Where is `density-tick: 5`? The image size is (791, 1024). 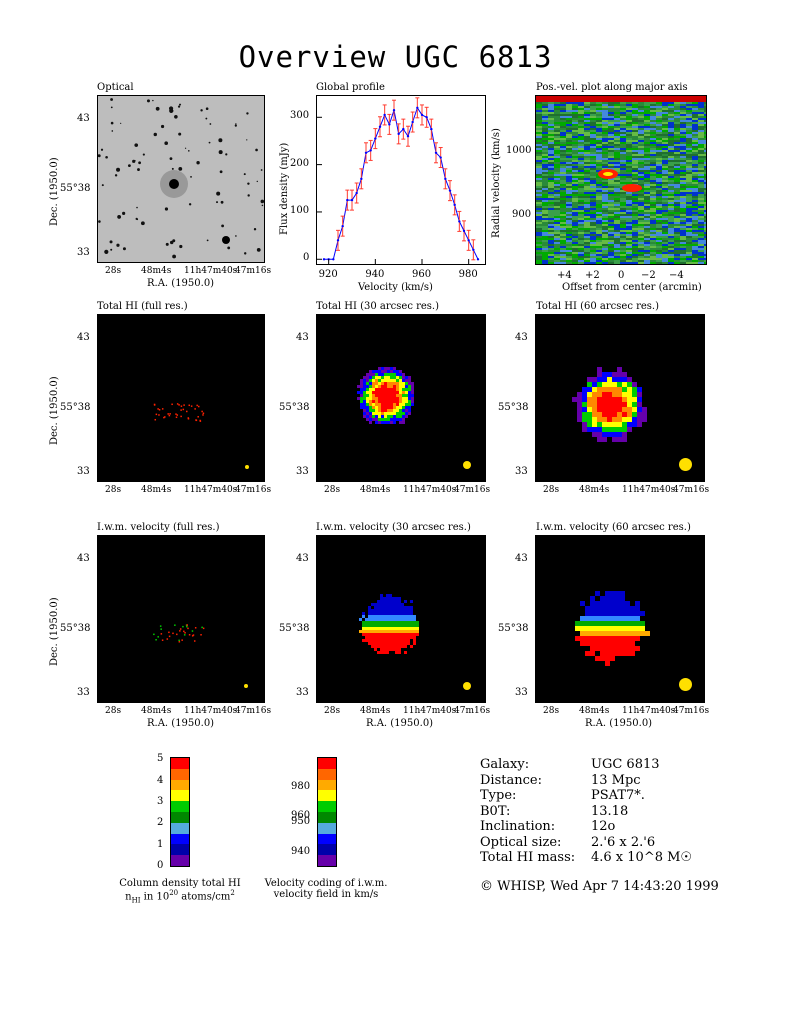
density-tick: 5 is located at coordinates (160, 758).